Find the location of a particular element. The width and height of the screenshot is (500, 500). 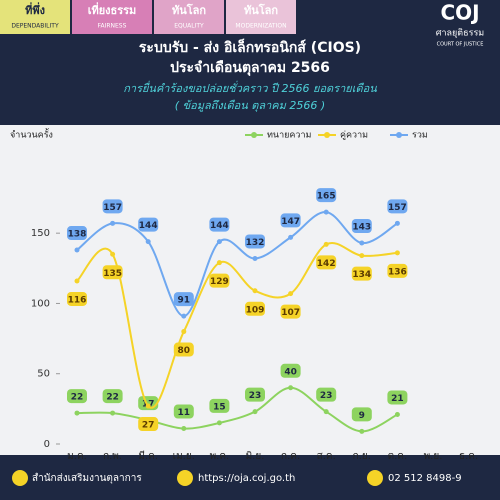

value-label: 22 is located at coordinates (112, 398).